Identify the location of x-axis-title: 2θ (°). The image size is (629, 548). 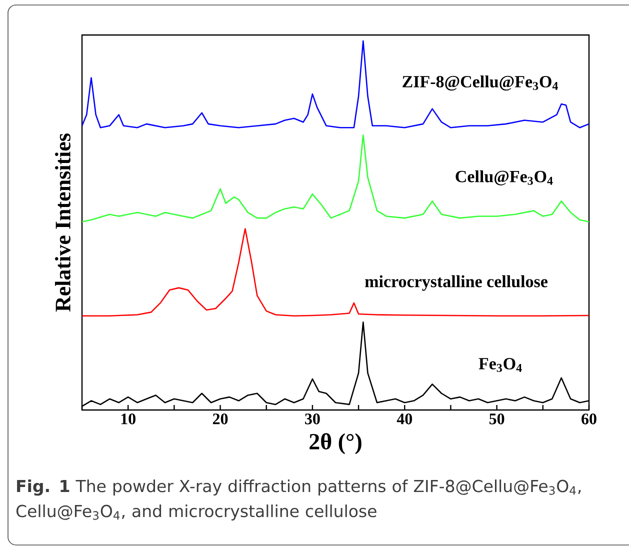
(336, 443).